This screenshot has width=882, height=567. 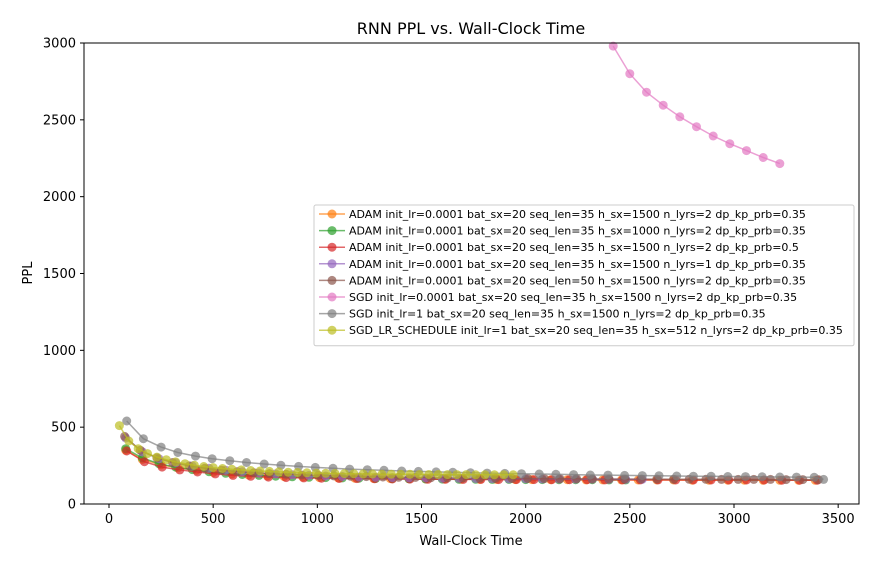 I want to click on x-tick-label: 3500, so click(x=838, y=519).